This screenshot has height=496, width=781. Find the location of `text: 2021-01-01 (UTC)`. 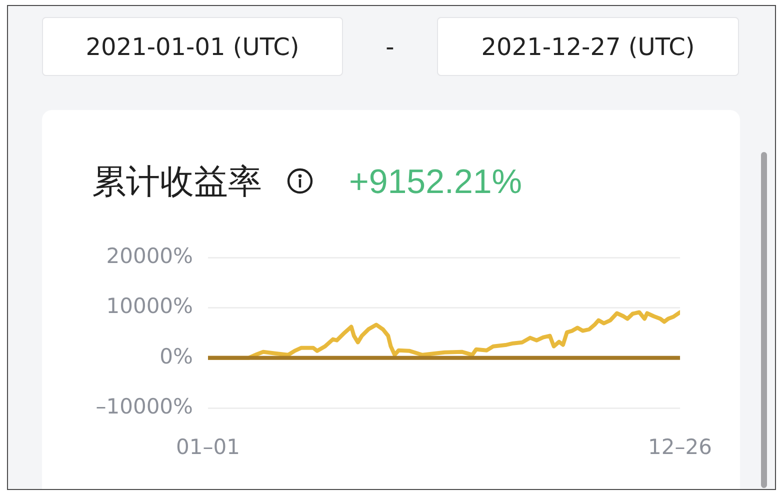

text: 2021-01-01 (UTC) is located at coordinates (193, 46).